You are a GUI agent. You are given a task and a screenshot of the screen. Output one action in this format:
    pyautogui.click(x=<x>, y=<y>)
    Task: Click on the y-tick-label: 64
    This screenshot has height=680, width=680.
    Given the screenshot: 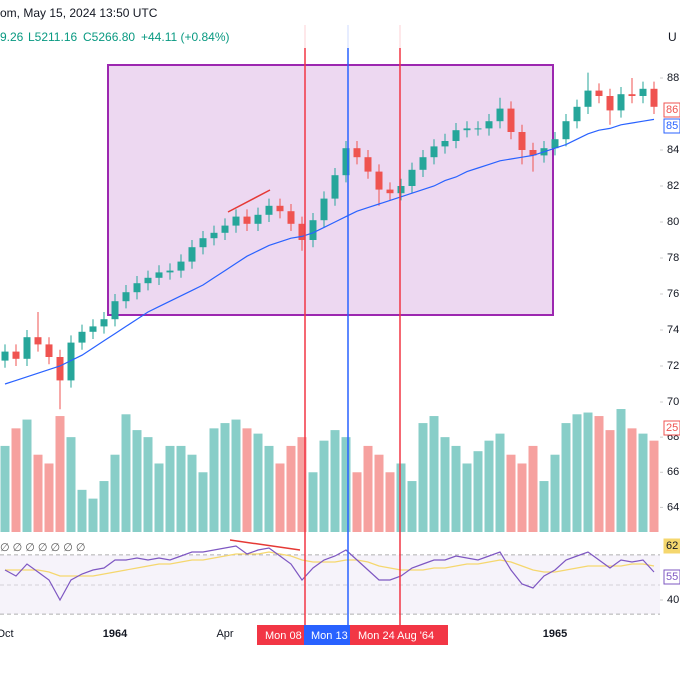 What is the action you would take?
    pyautogui.click(x=673, y=507)
    